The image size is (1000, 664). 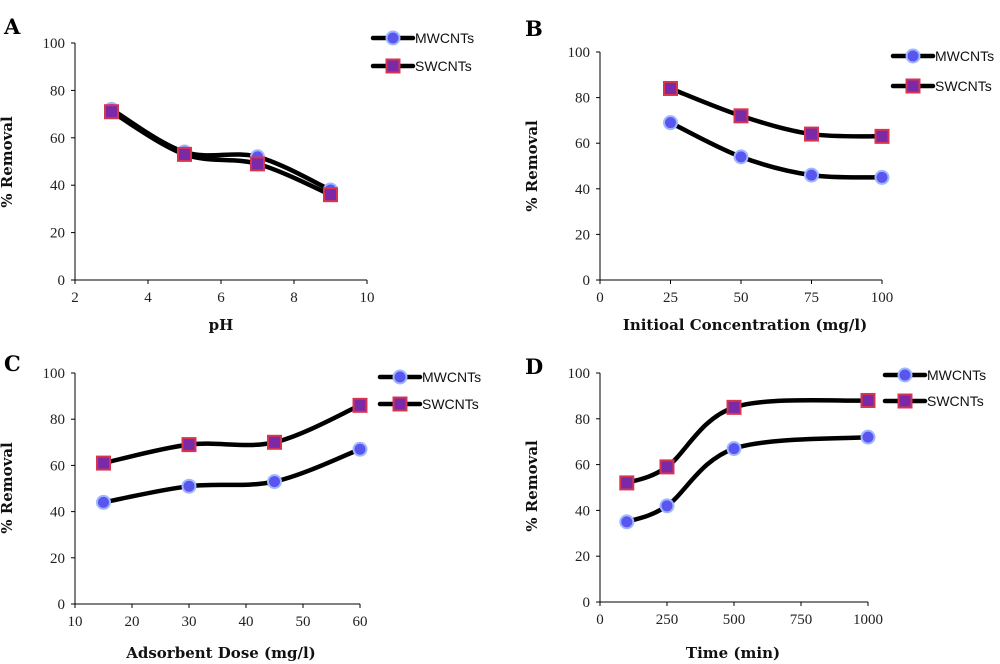 I want to click on x-tick-label: 40, so click(x=246, y=622).